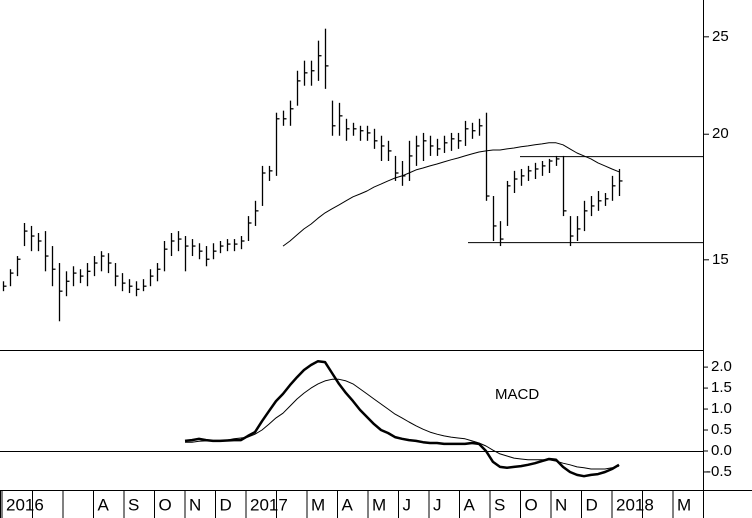 The height and width of the screenshot is (518, 752). I want to click on x-tick-label: 2017, so click(269, 504).